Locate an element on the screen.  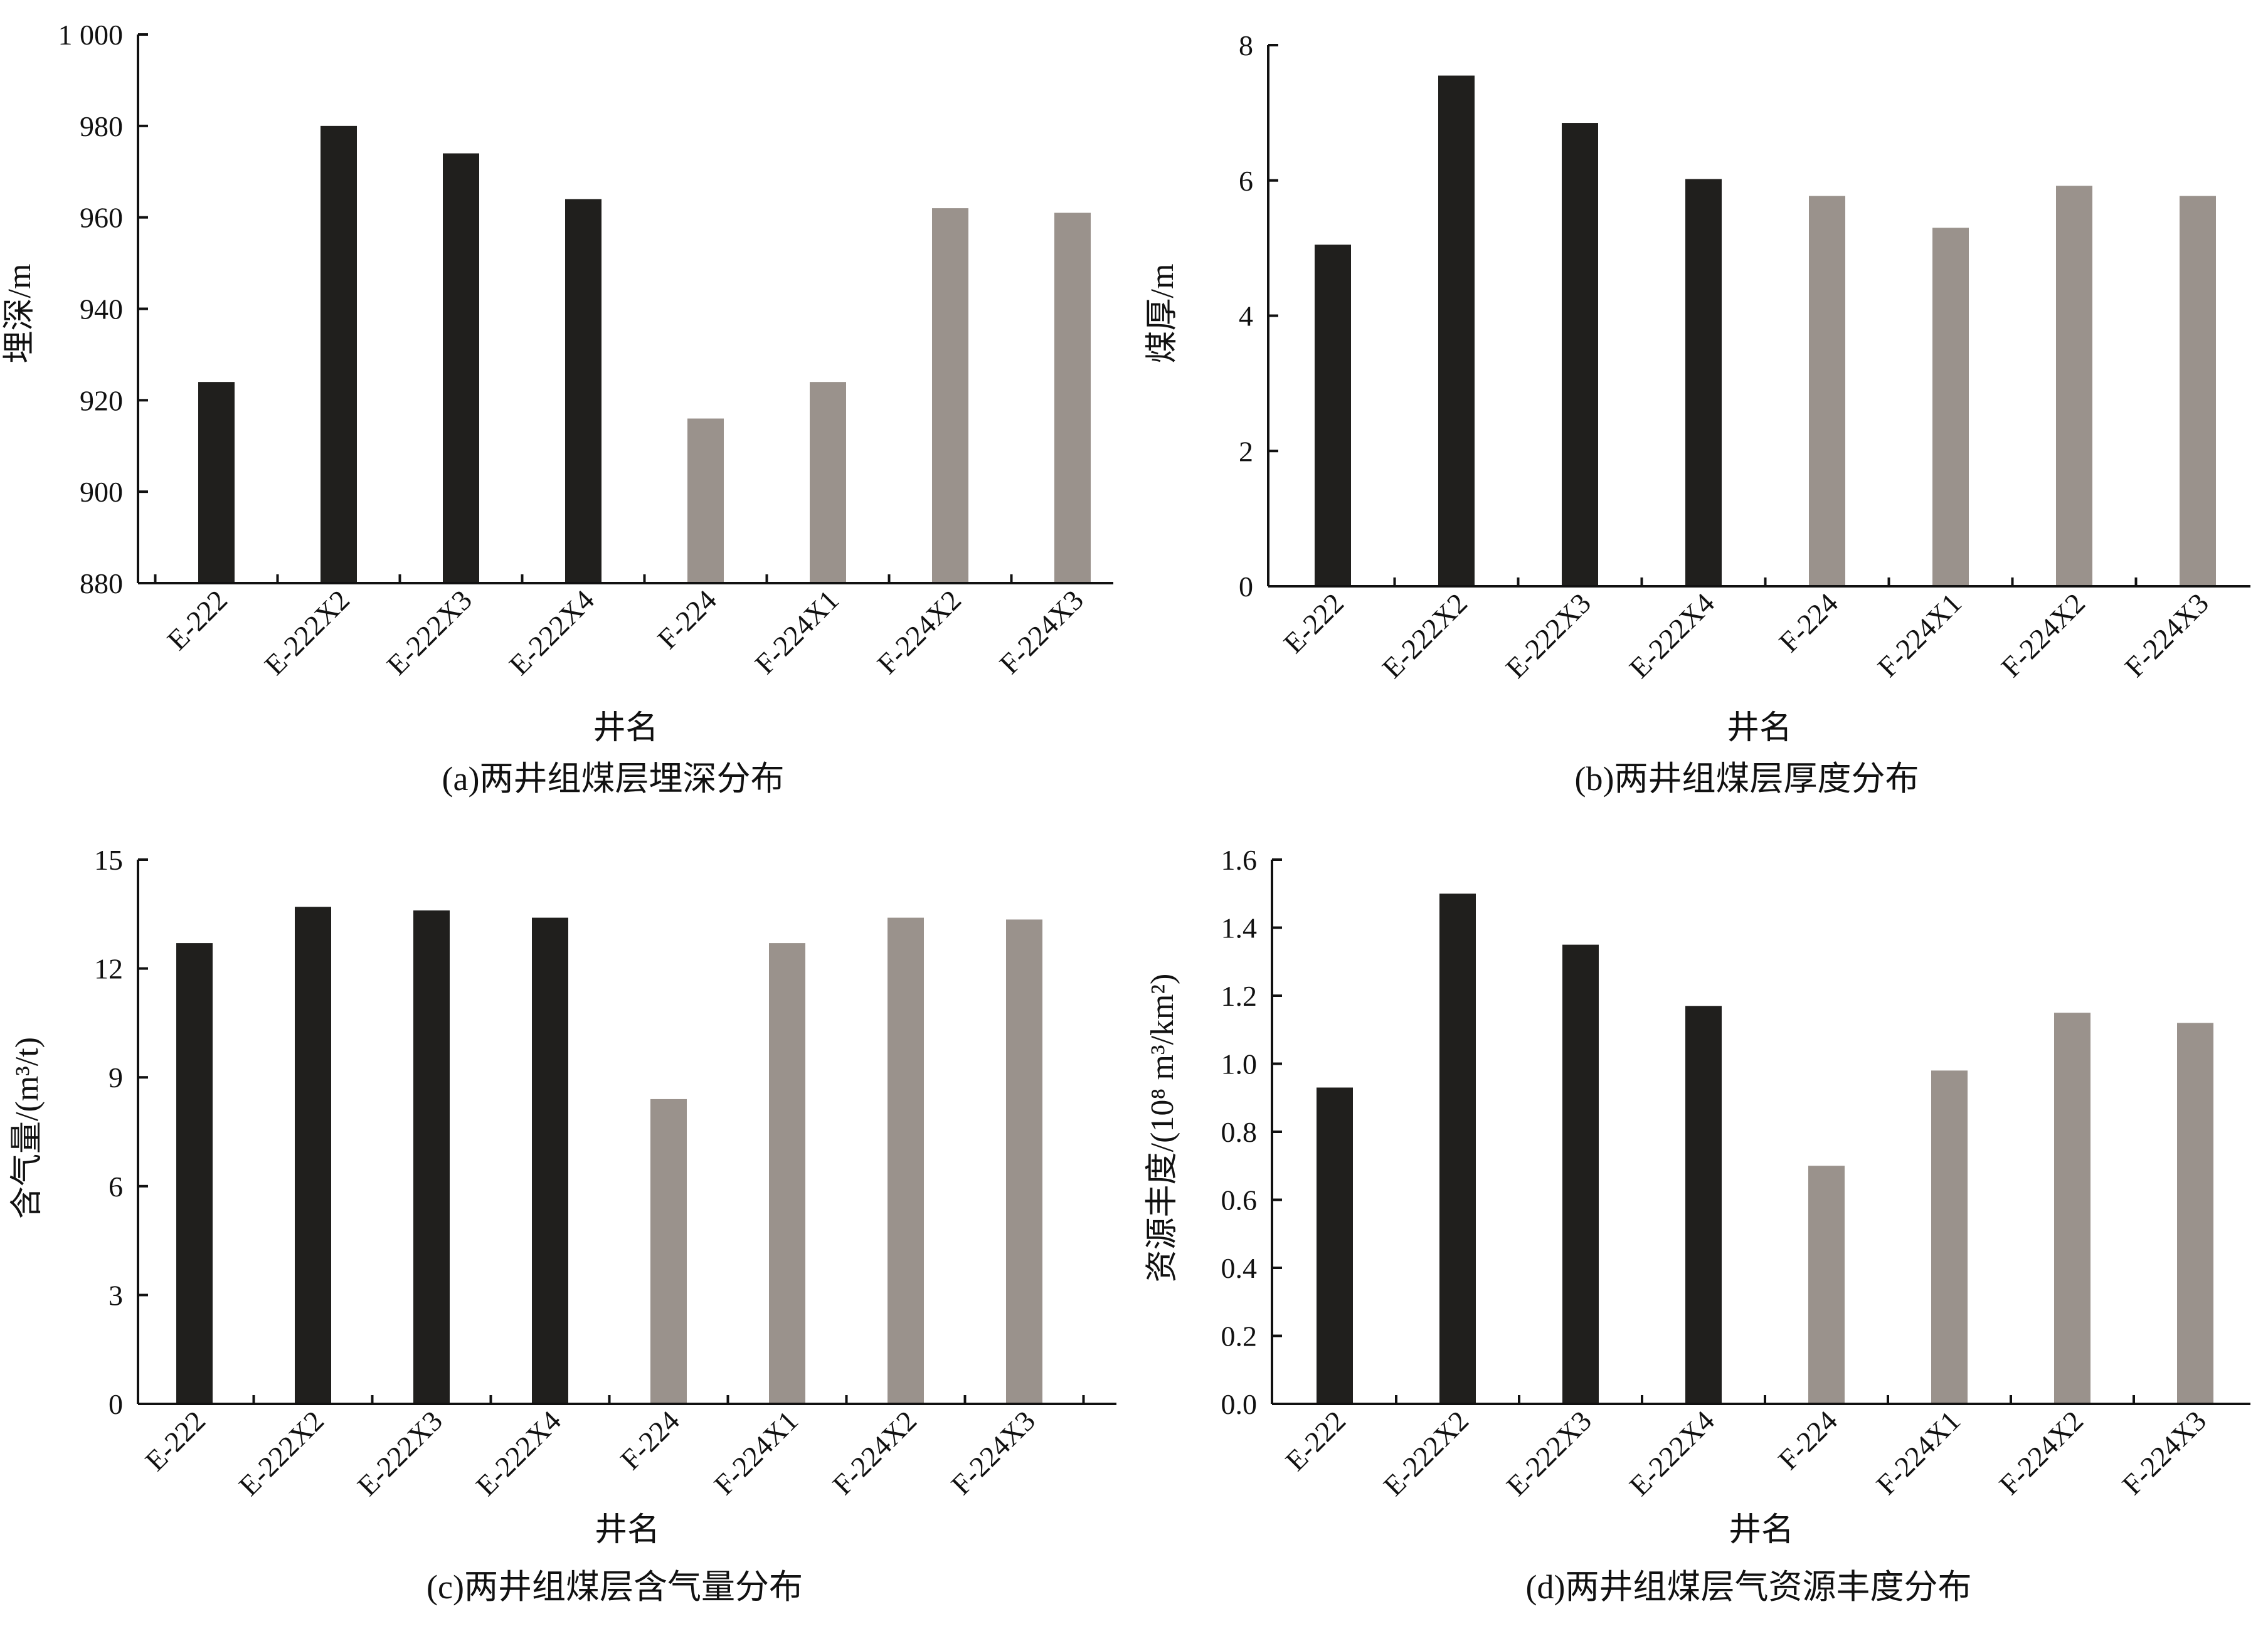
chart-caption: (d)两井组煤层气资源丰度分布 is located at coordinates (1749, 1587).